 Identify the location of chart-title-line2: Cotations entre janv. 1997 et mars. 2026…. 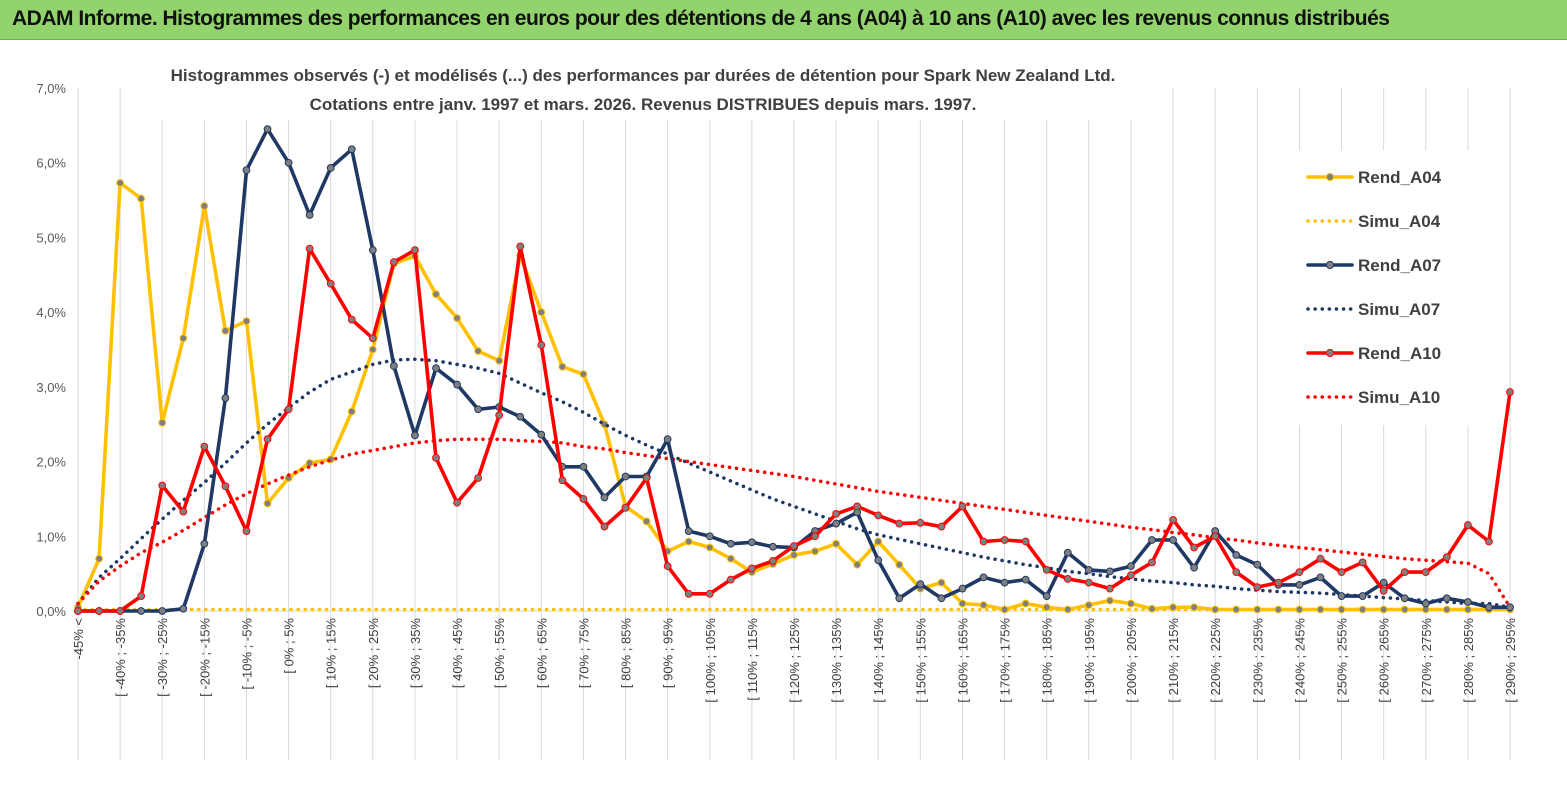
(643, 104).